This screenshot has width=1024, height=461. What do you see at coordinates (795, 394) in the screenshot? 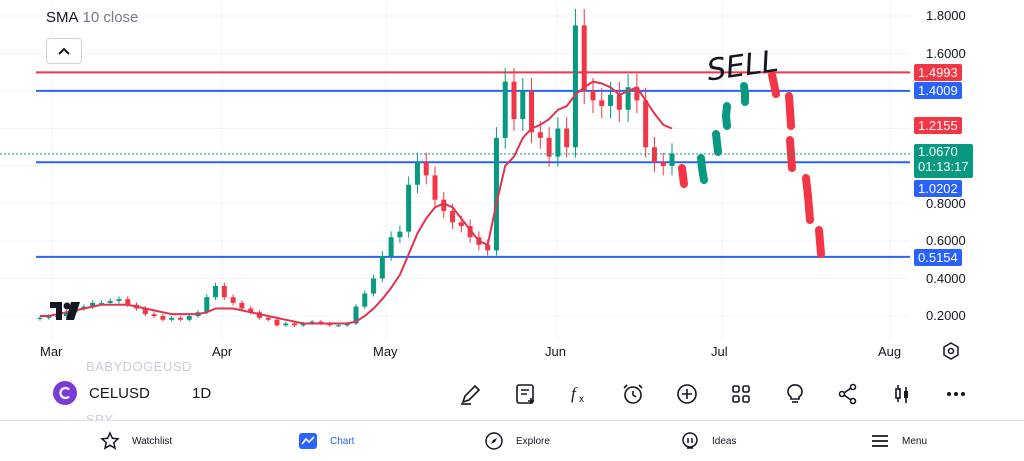
I see `ideas-button` at bounding box center [795, 394].